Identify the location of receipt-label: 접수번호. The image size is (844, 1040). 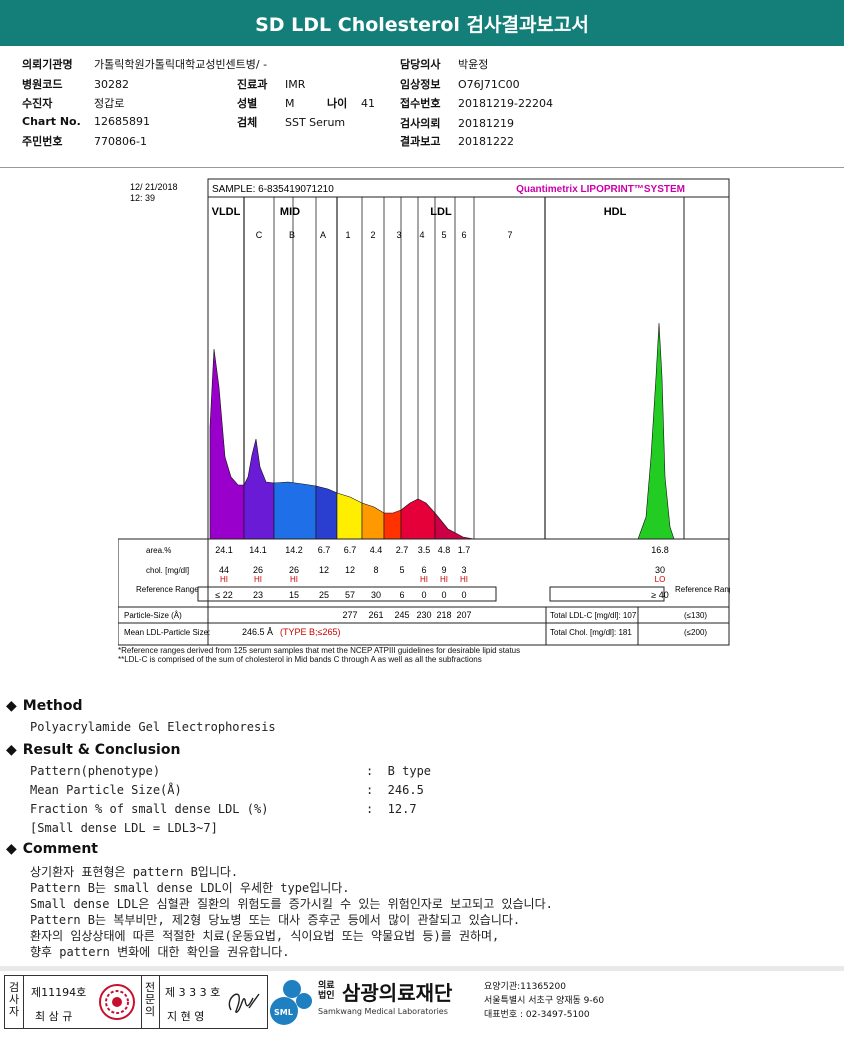
(420, 103).